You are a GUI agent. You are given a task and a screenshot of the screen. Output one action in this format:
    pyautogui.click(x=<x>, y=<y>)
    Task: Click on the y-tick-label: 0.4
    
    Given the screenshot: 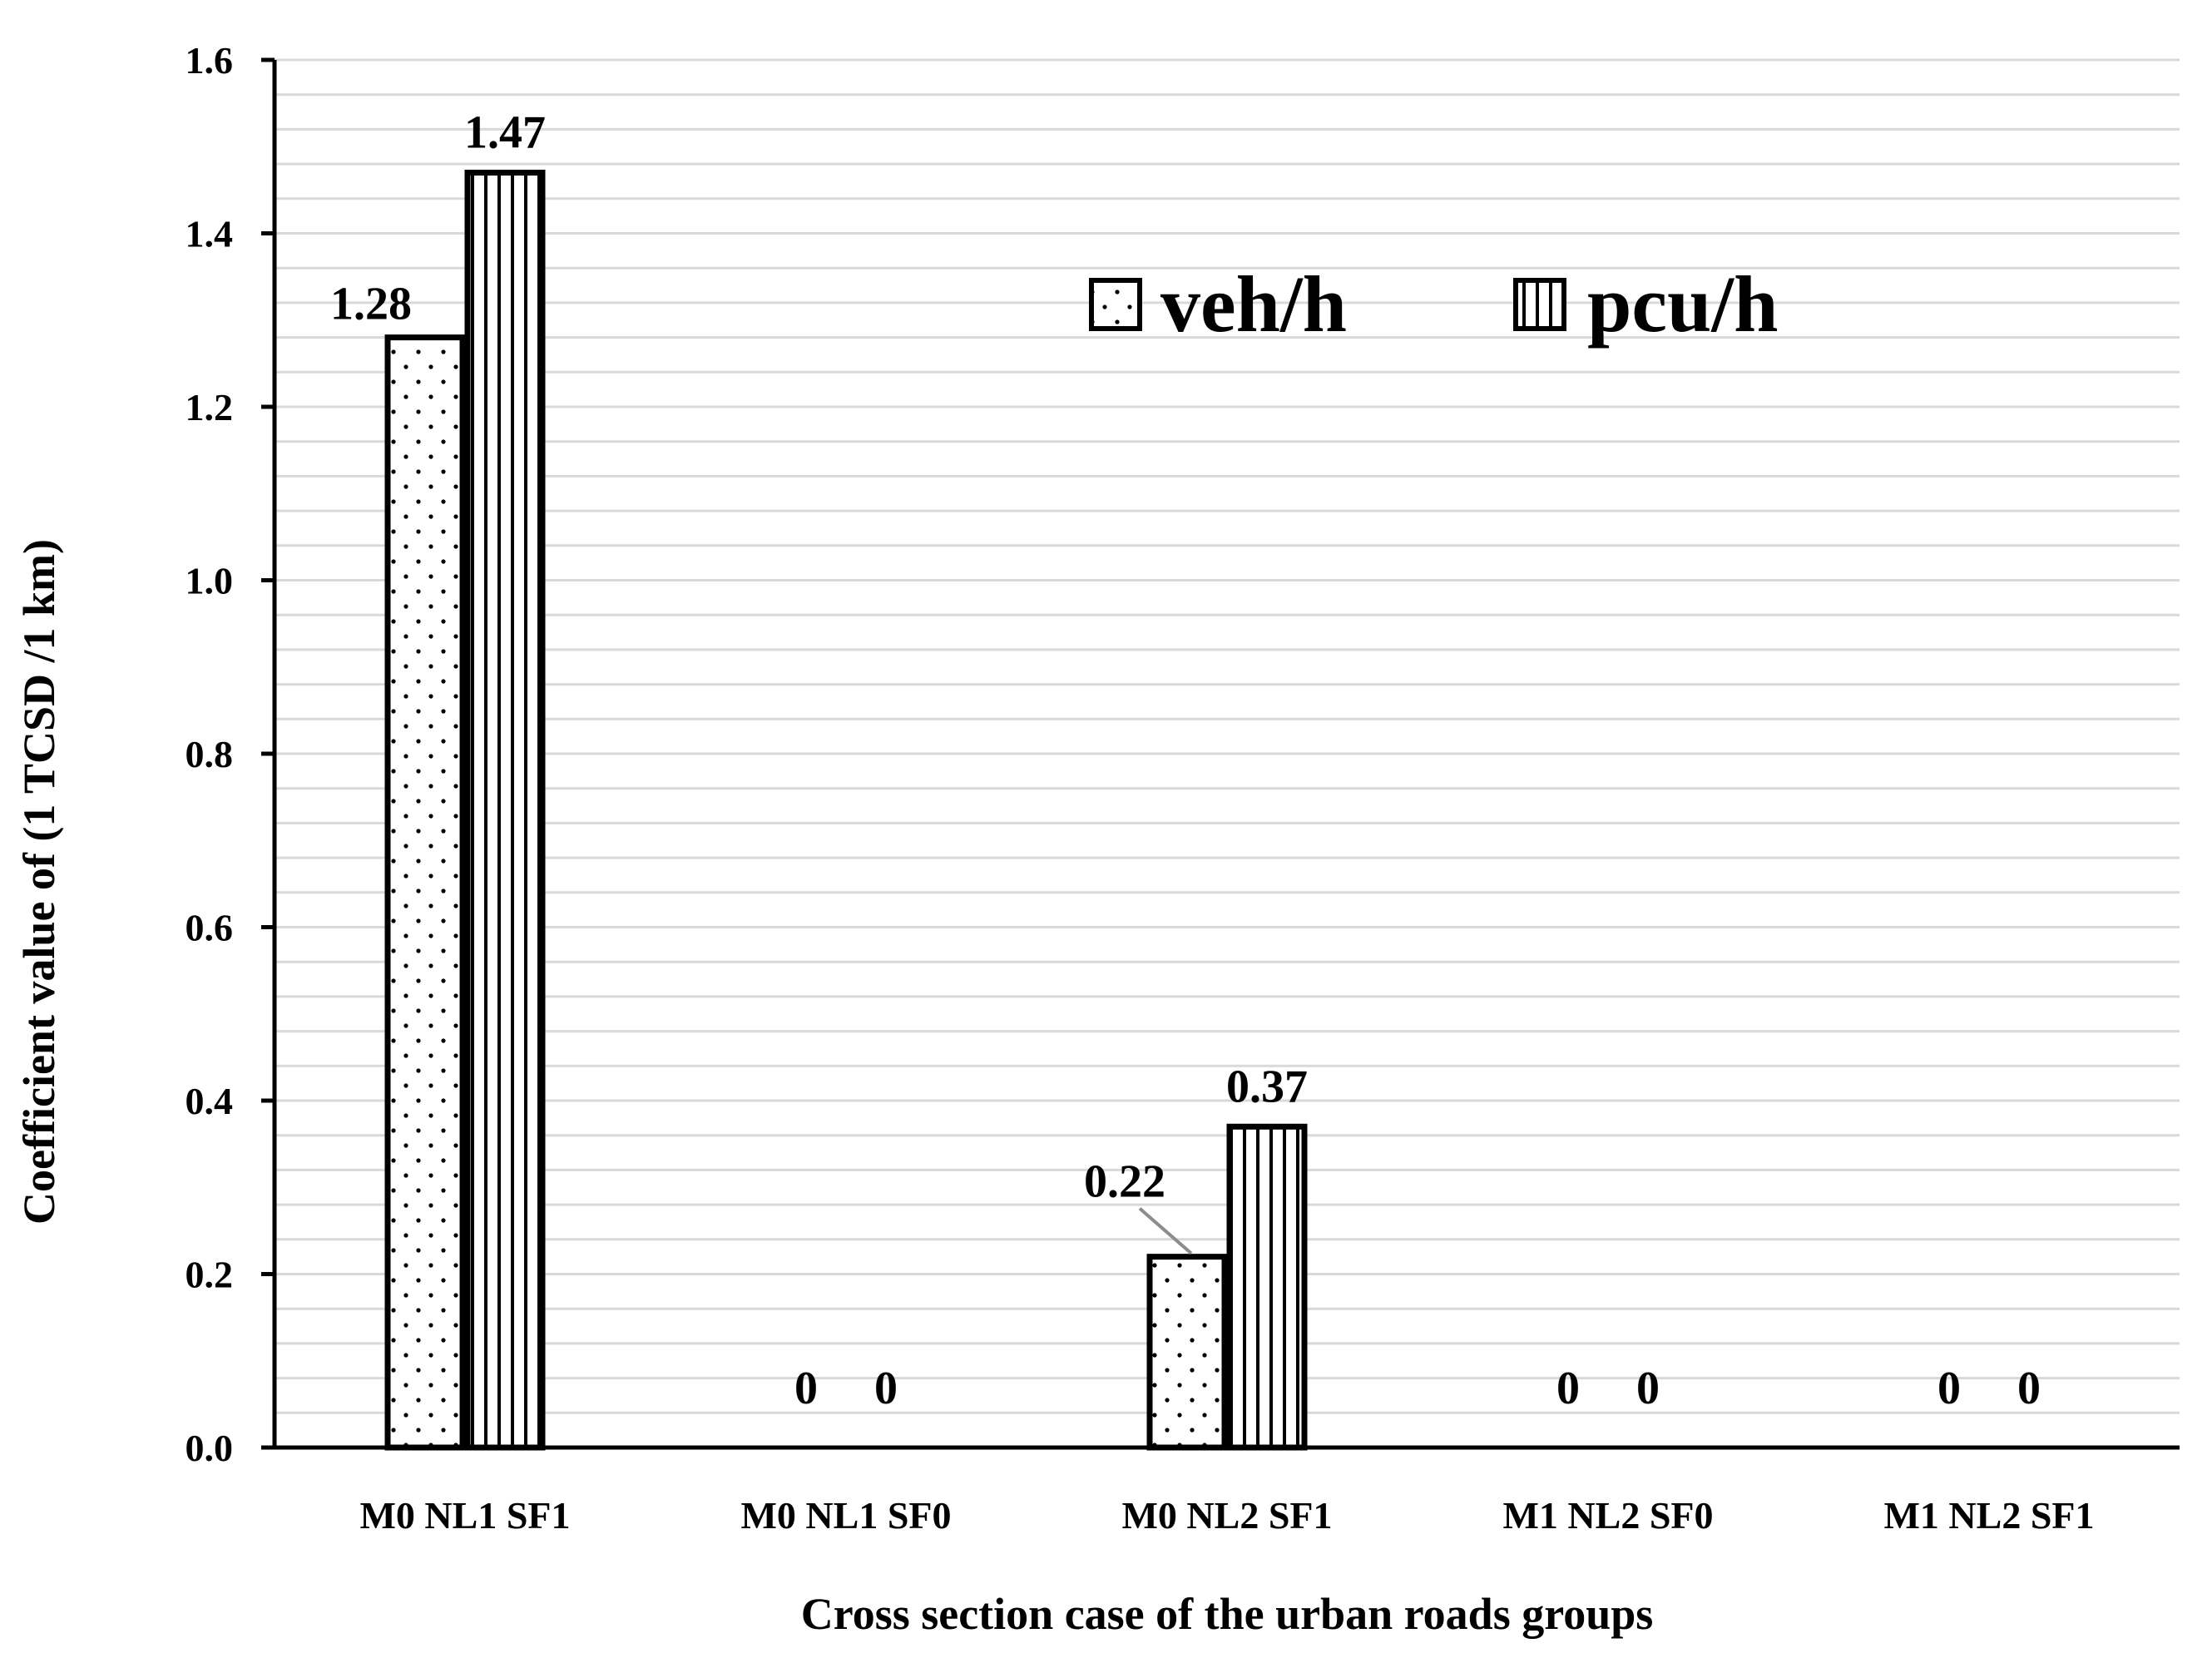 What is the action you would take?
    pyautogui.click(x=210, y=1101)
    